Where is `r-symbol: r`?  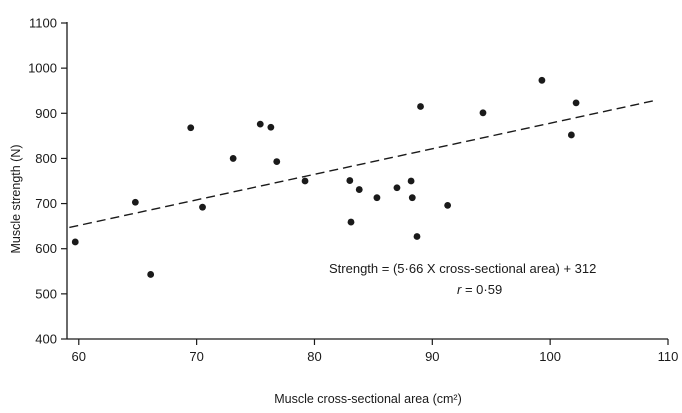
r-symbol: r is located at coordinates (459, 289).